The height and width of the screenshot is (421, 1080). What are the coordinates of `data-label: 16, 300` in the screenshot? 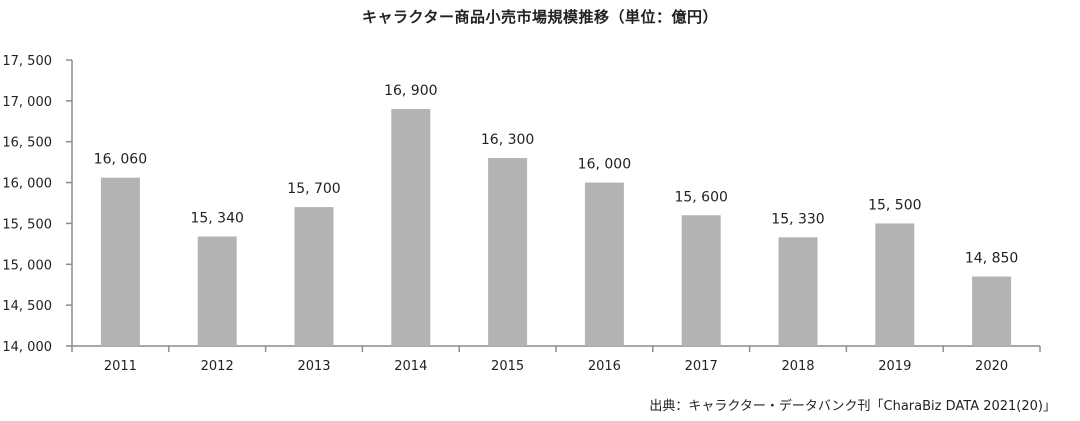 It's located at (507, 140).